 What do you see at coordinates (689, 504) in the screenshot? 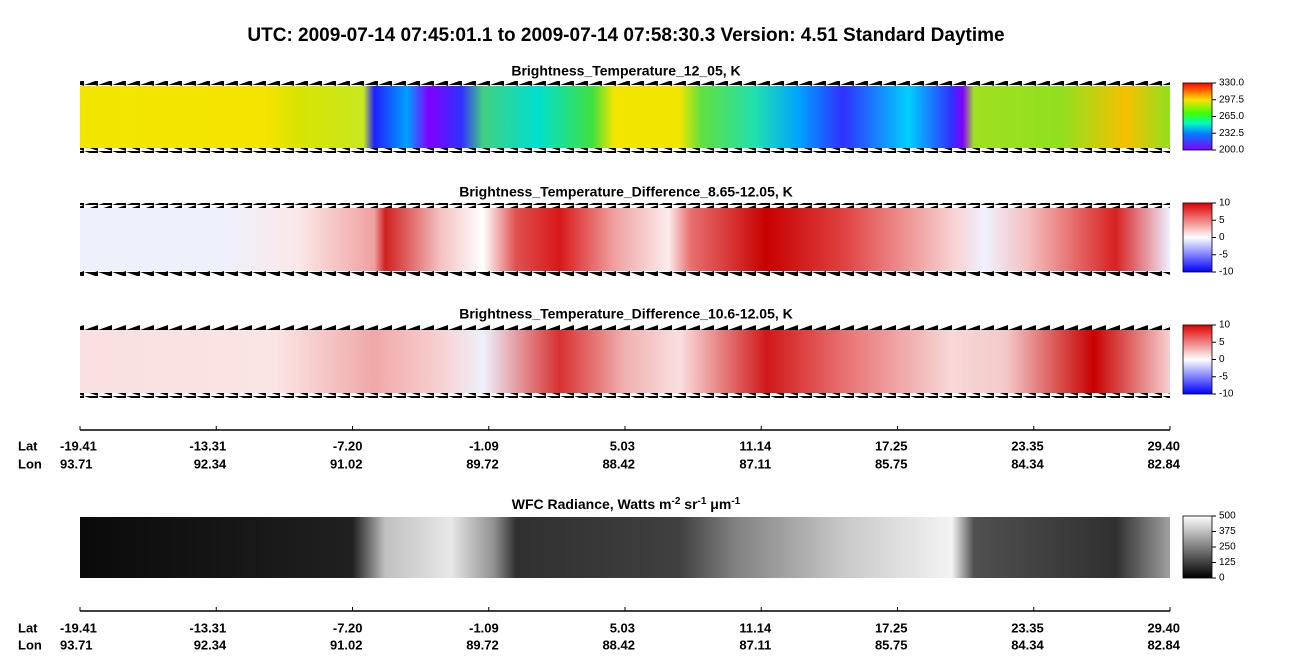
I see `title-part: sr` at bounding box center [689, 504].